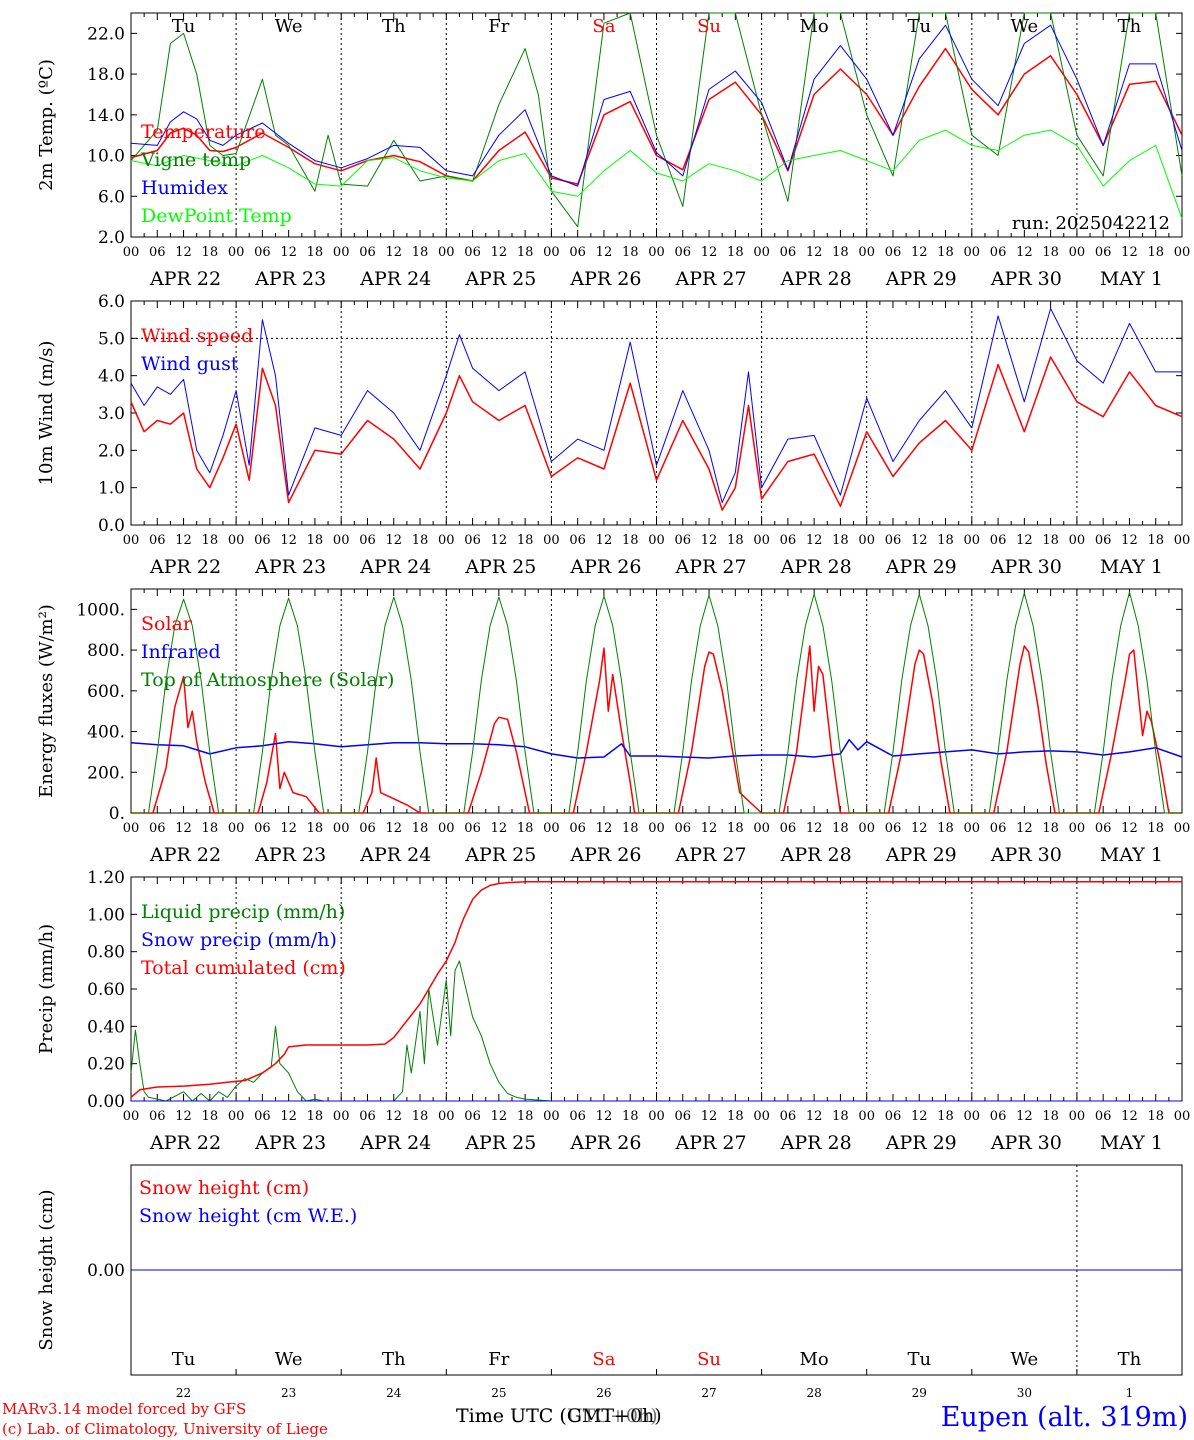 Image resolution: width=1194 pixels, height=1440 pixels. Describe the element at coordinates (106, 878) in the screenshot. I see `y-tick-label: 1.20` at that location.